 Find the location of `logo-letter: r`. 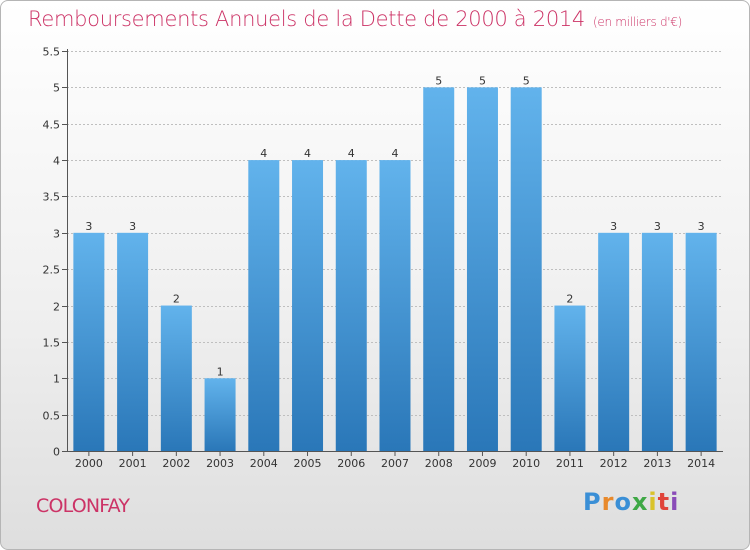

logo-letter: r is located at coordinates (608, 502).